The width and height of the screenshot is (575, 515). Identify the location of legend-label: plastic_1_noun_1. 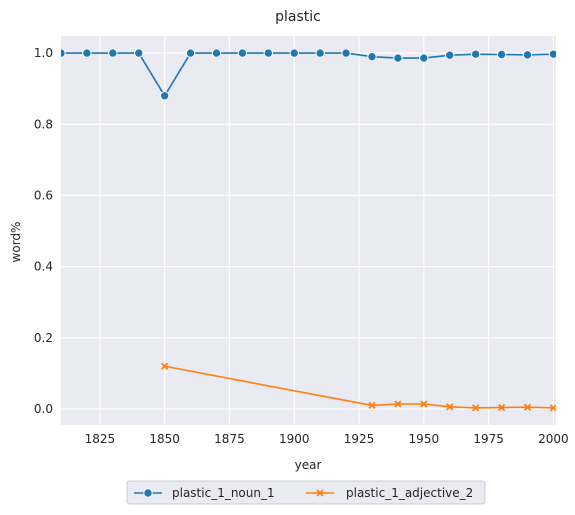
(223, 493).